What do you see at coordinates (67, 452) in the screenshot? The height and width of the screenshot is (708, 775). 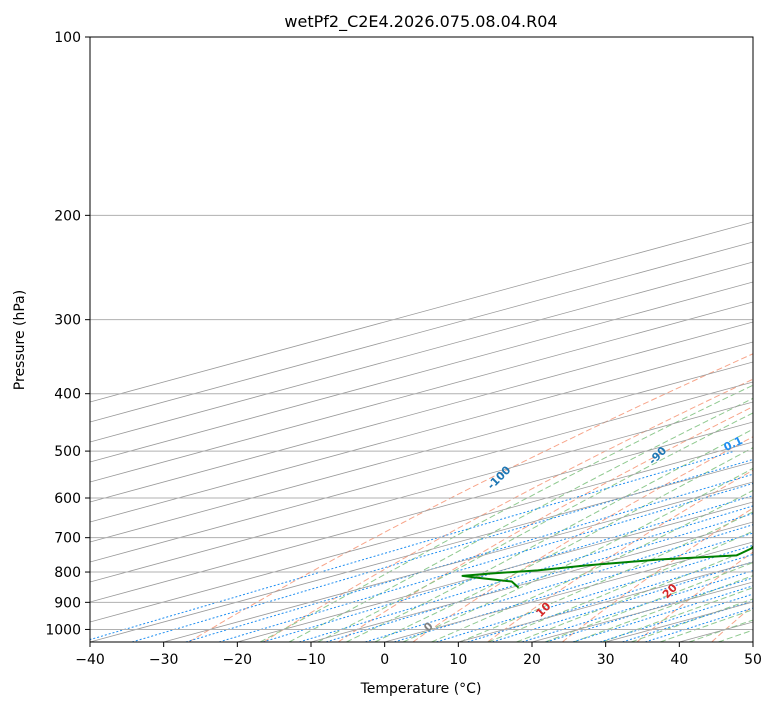 I see `y-tick-label: 500` at bounding box center [67, 452].